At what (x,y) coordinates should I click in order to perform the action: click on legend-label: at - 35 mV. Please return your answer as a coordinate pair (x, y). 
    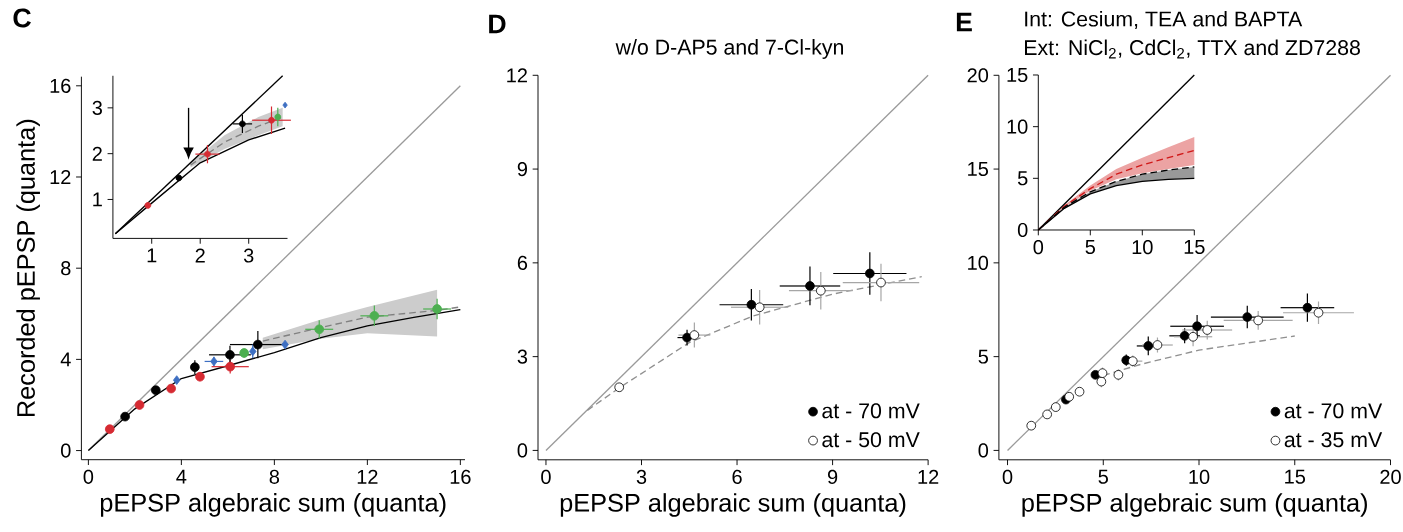
    Looking at the image, I should click on (1333, 440).